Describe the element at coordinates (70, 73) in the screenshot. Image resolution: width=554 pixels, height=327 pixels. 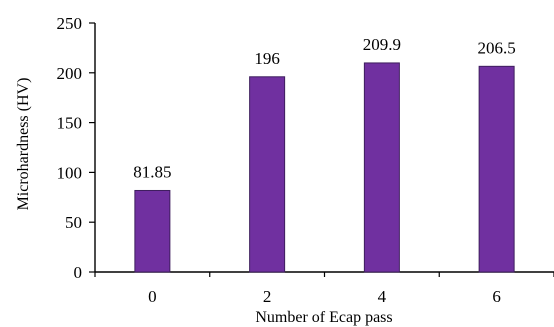
I see `y-tick-label: 200` at that location.